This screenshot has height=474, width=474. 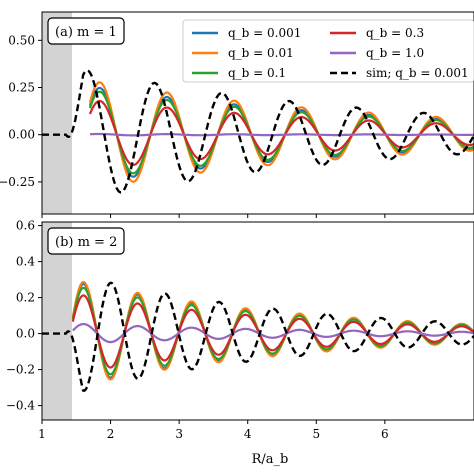 I want to click on legend-frame, so click(x=328, y=51).